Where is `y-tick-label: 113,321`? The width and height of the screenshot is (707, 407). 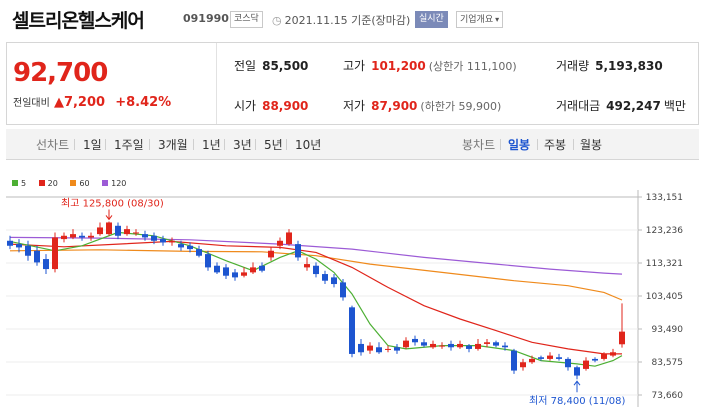
y-tick-label: 113,321 is located at coordinates (664, 264).